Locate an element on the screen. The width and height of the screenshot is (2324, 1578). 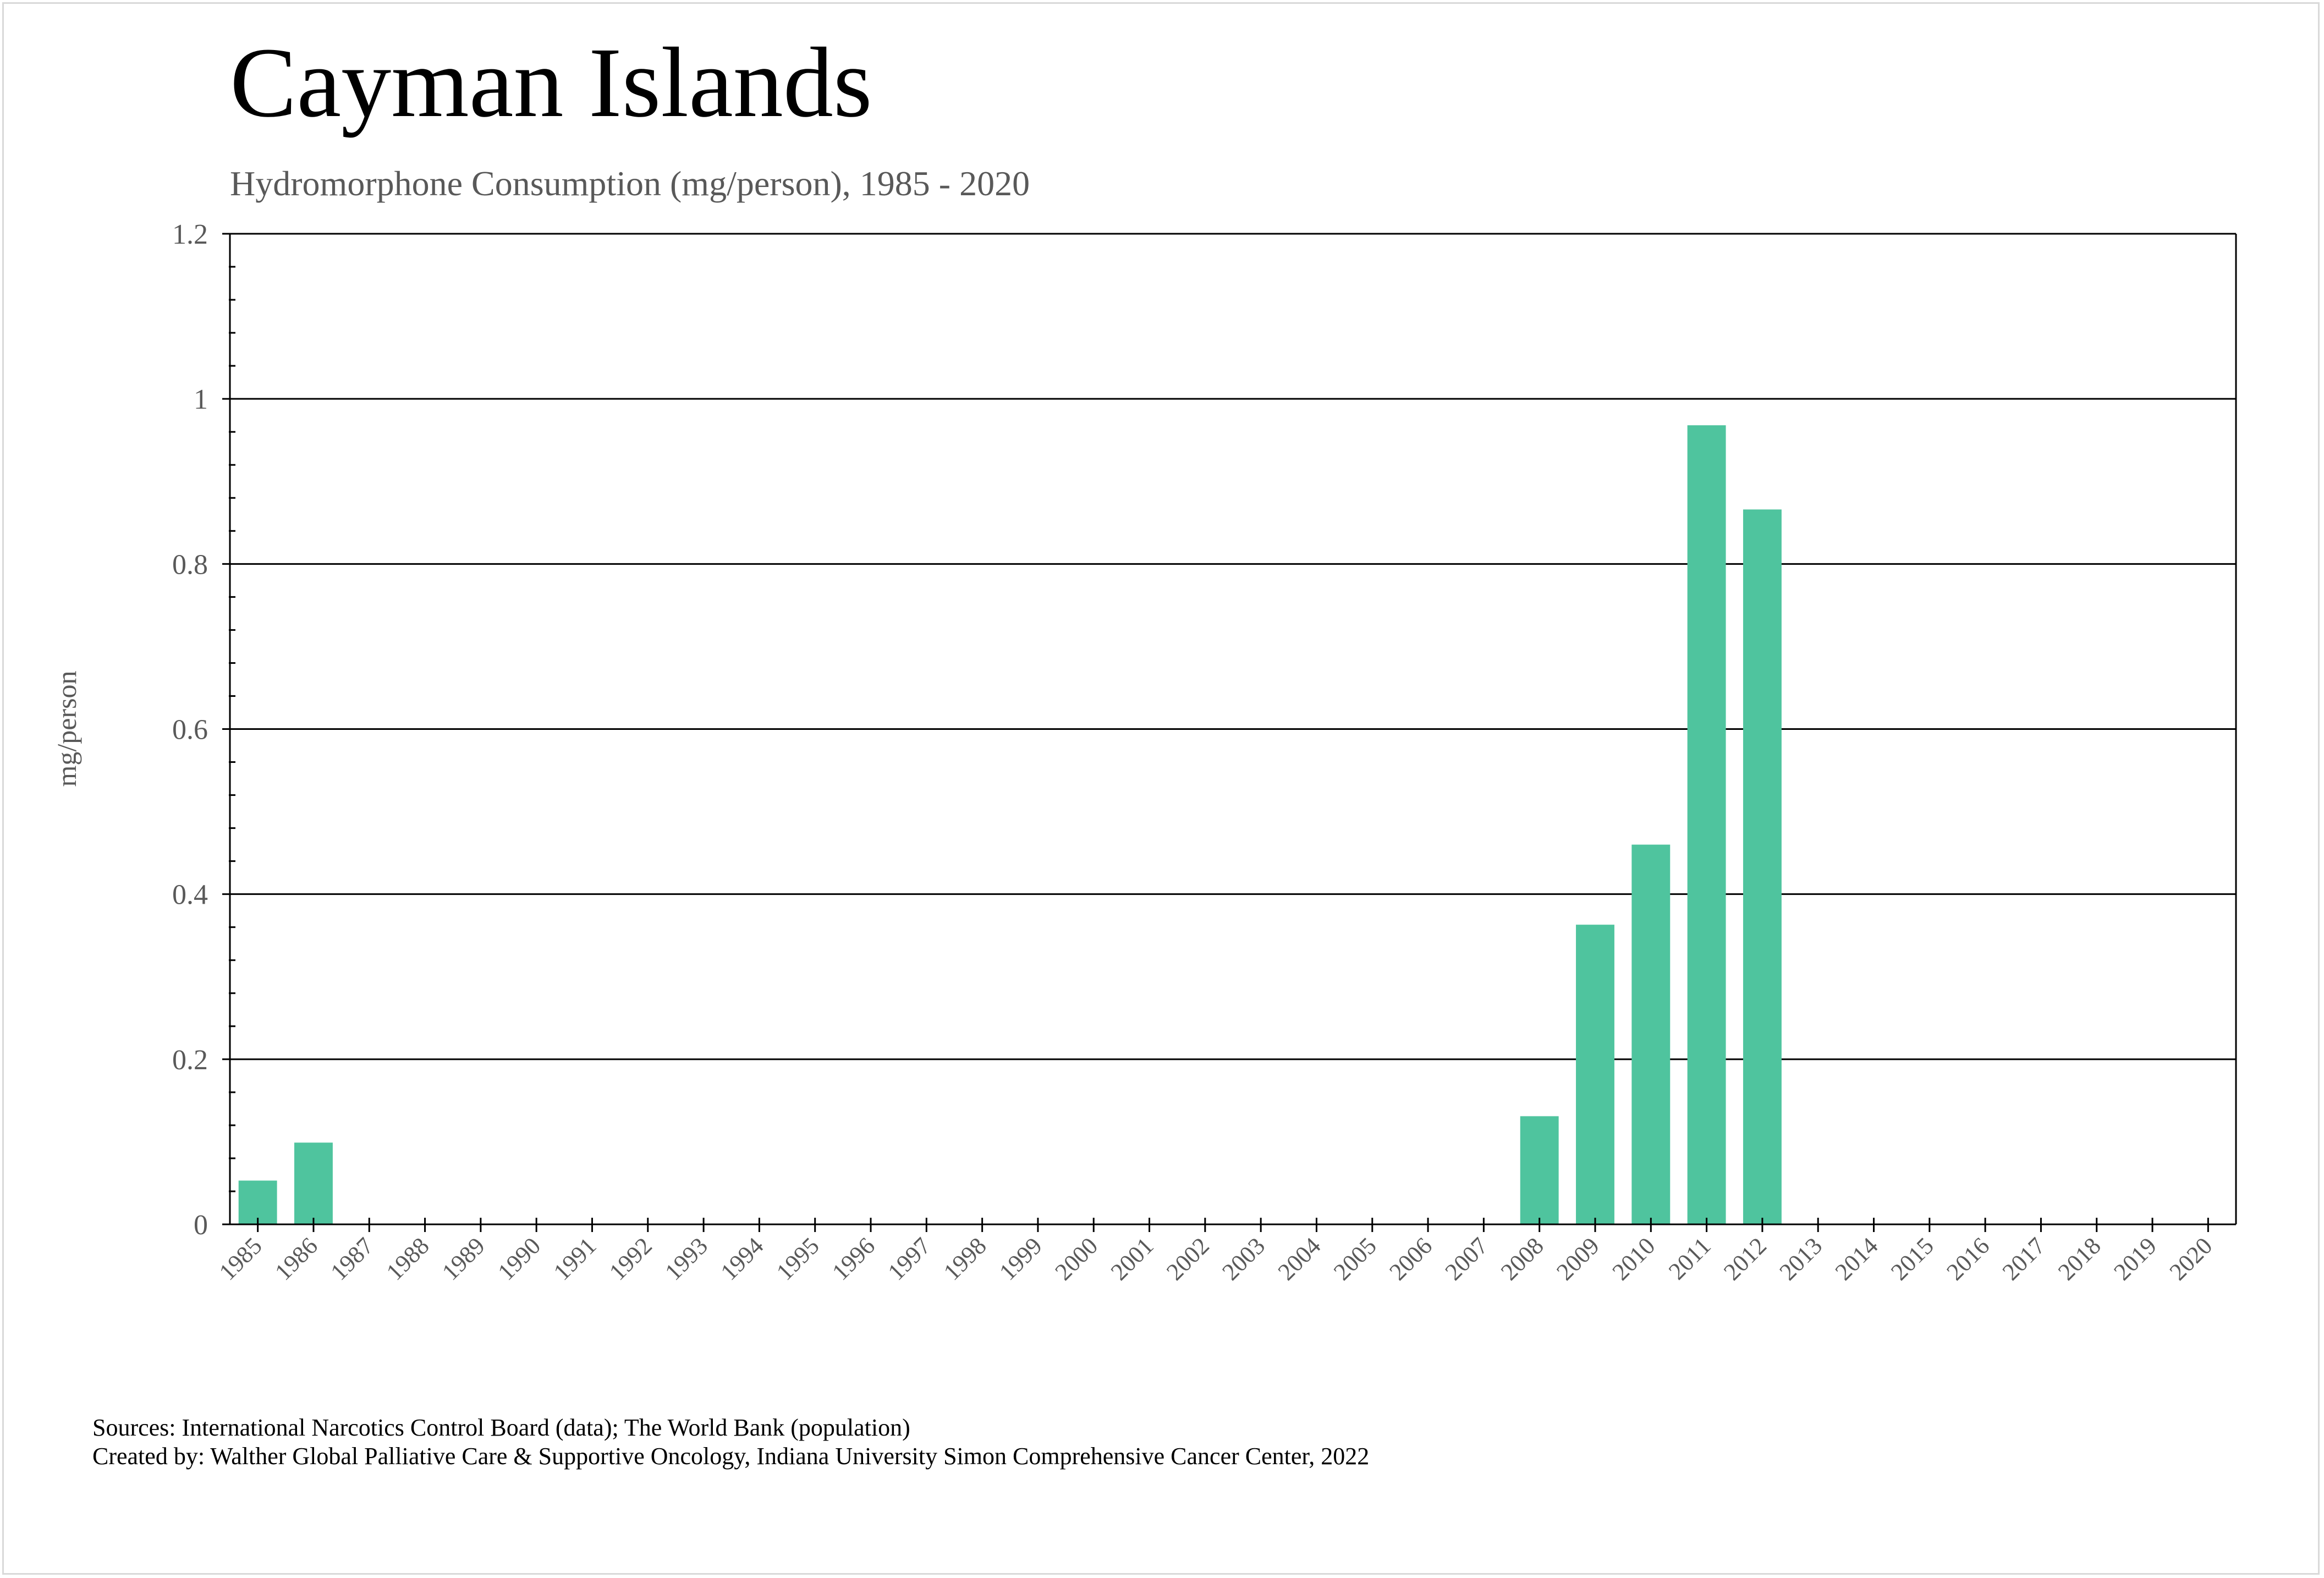
x-tick-label: 1995 is located at coordinates (798, 1258).